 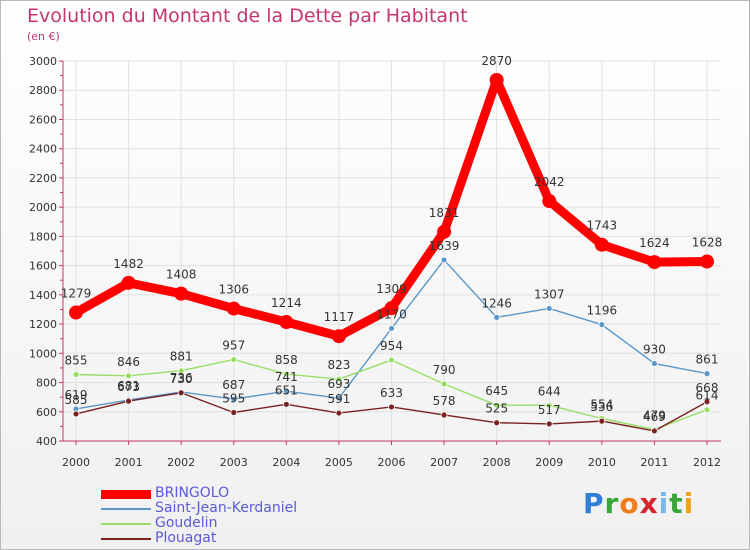 I want to click on data-label: 1117, so click(x=339, y=317).